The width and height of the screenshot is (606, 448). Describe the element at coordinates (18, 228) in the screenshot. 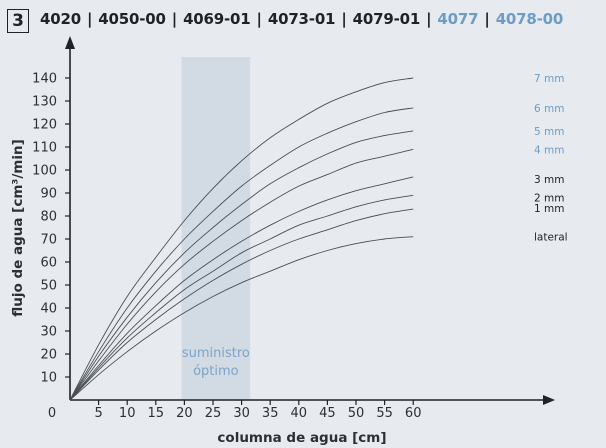

I see `y-axis-title: flujo de agua [cm³/min]` at that location.